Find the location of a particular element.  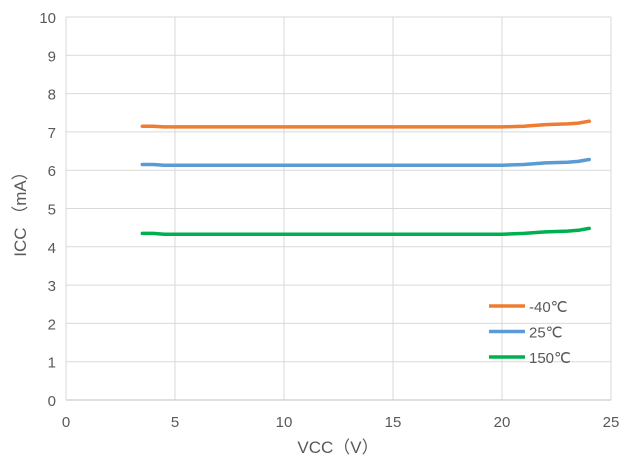

x-tick-label: 20 is located at coordinates (502, 422).